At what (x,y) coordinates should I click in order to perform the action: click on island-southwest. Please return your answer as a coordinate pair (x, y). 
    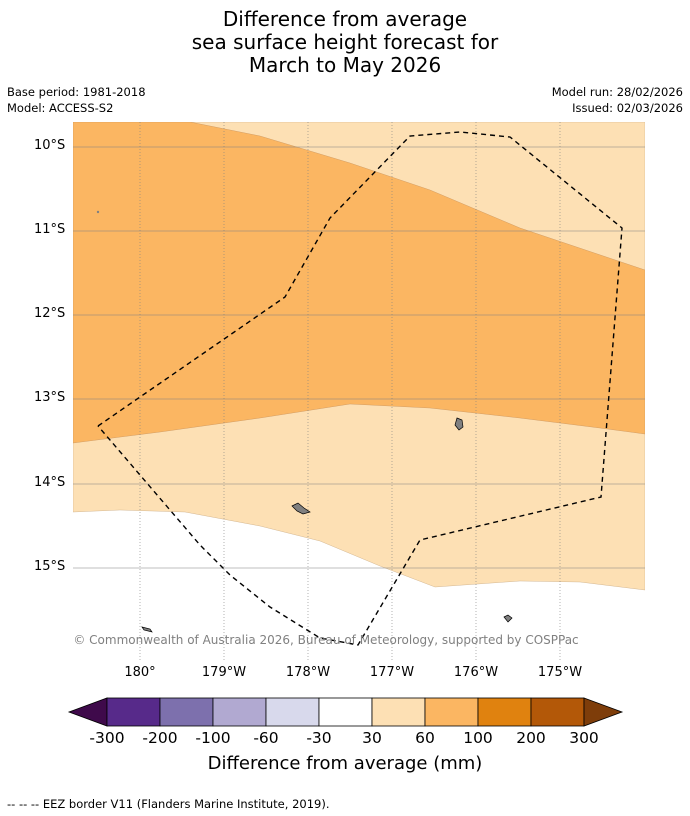
    Looking at the image, I should click on (147, 629).